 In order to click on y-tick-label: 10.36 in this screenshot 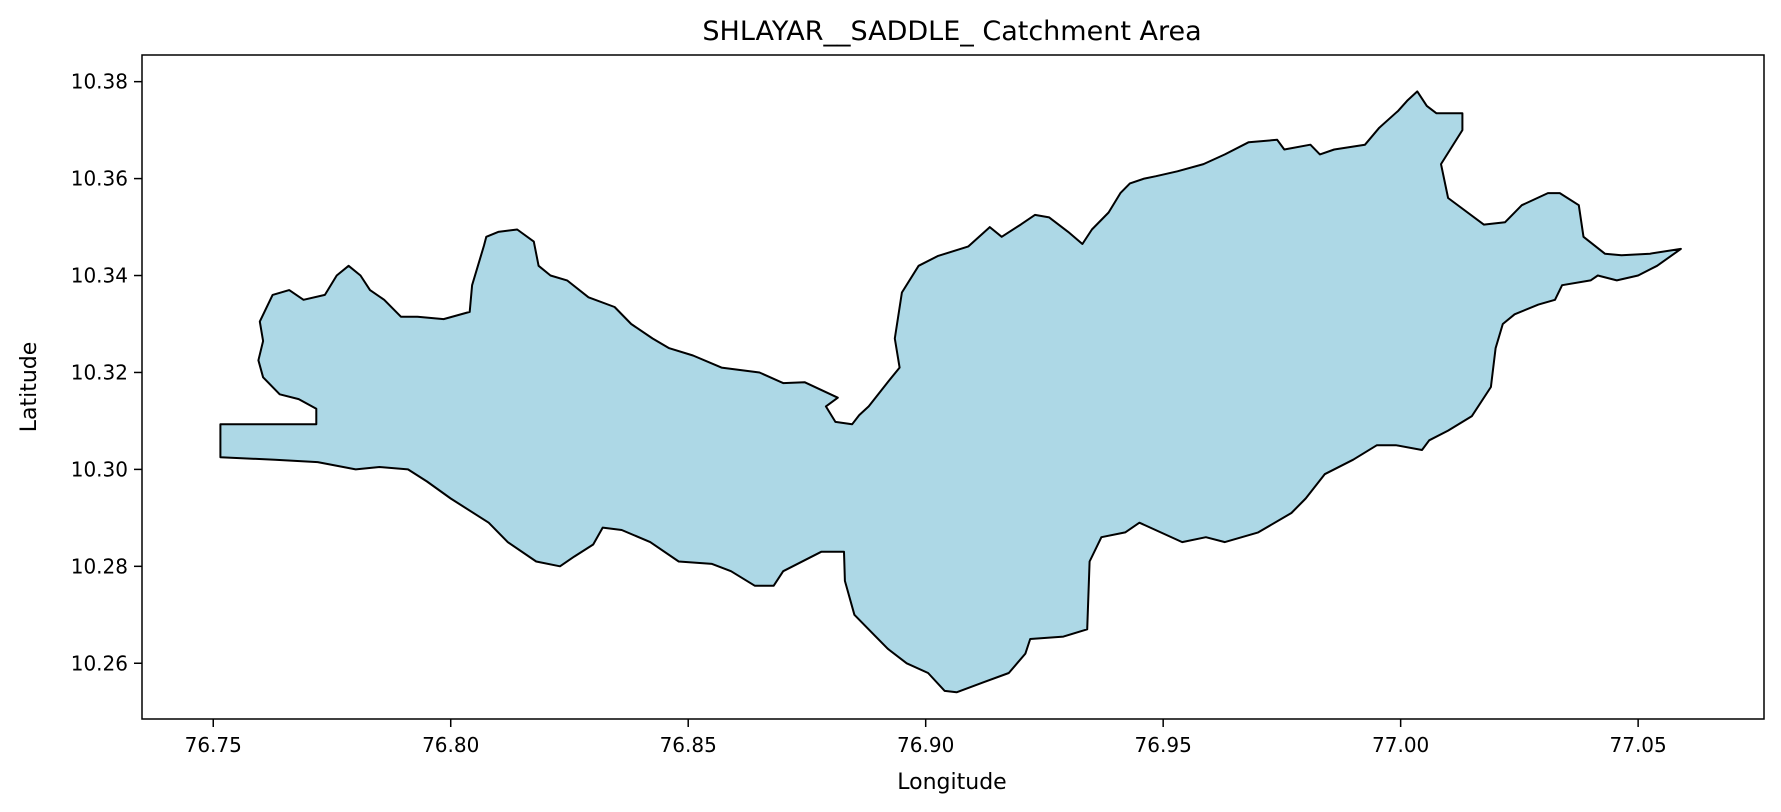, I will do `click(99, 179)`.